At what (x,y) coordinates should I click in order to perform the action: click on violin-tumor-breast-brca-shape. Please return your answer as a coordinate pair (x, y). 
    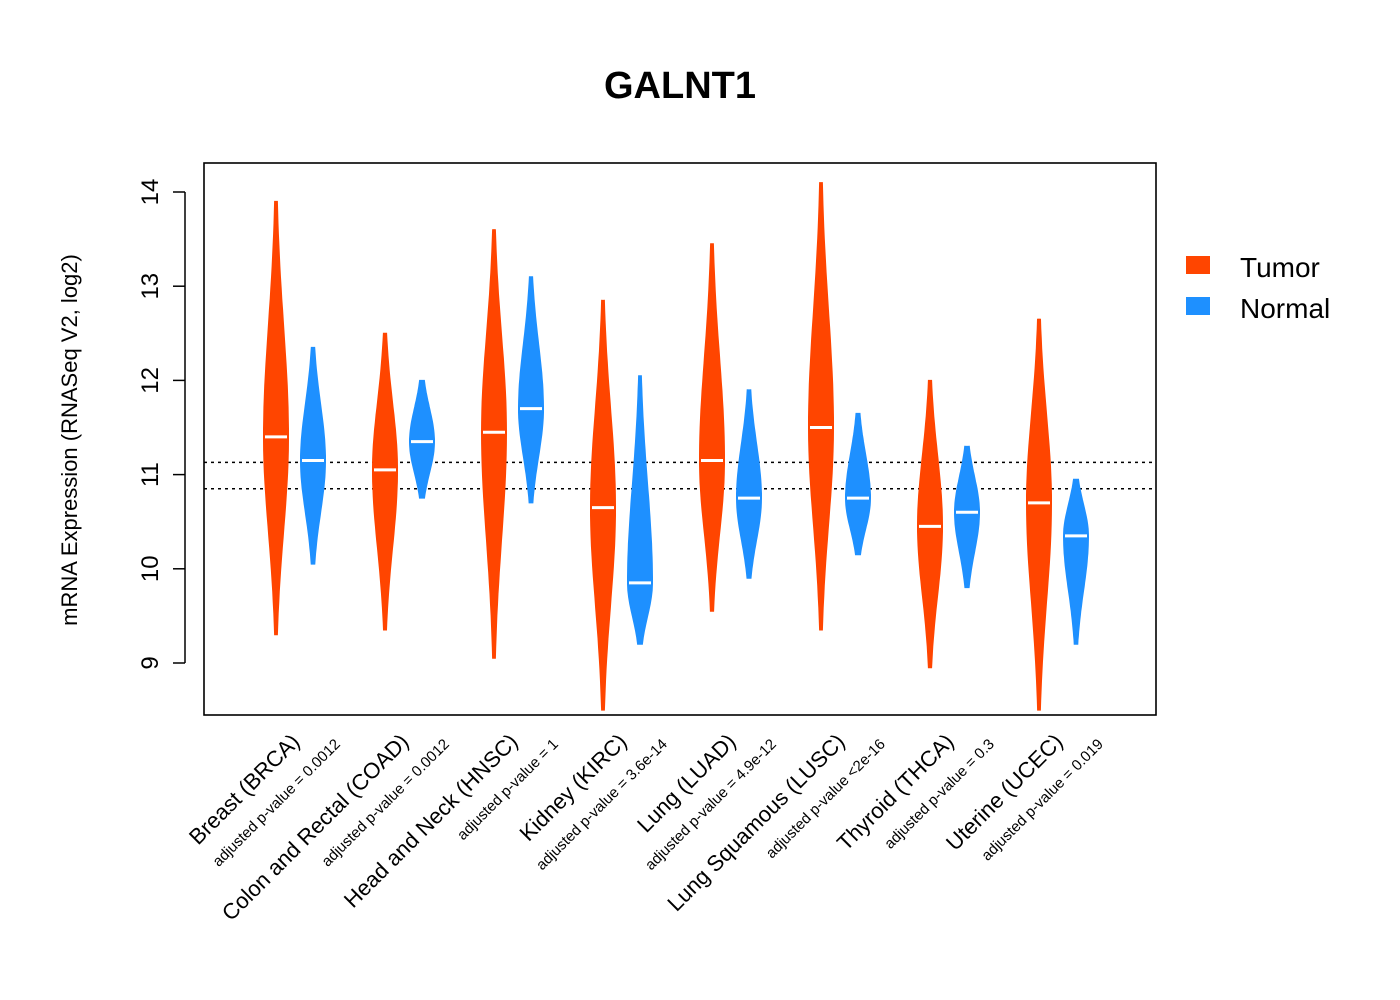
    Looking at the image, I should click on (276, 418).